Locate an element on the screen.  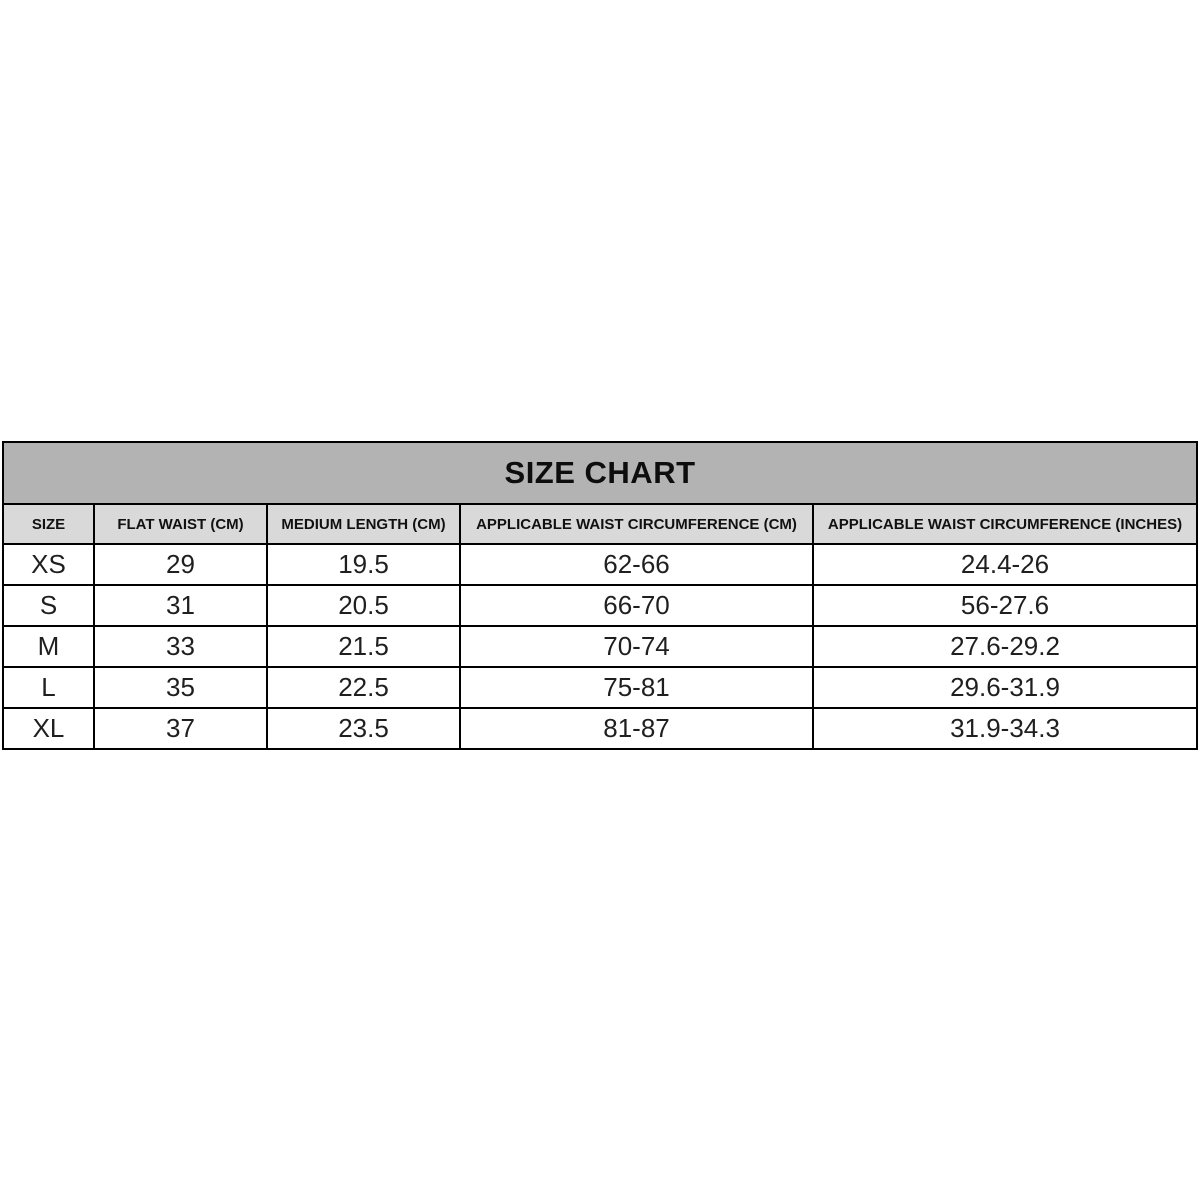
table-row-s: S 31 20.5 66-70 56-27.6 is located at coordinates (600, 605).